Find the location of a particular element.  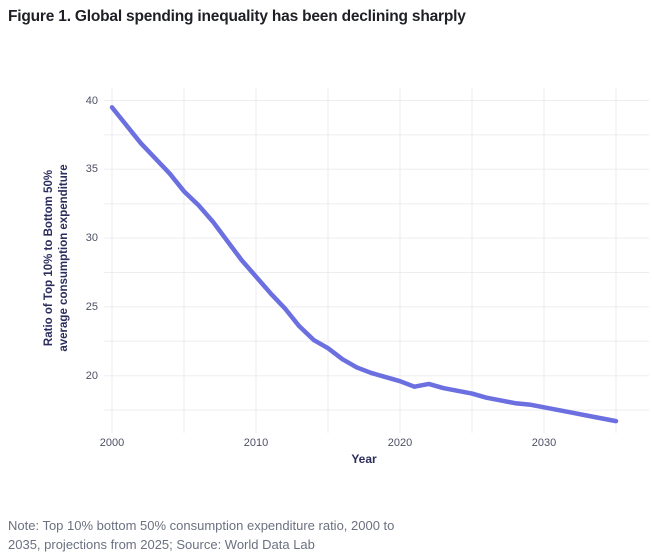

y-axis-title-line2: average consumption expenditure is located at coordinates (64, 258).